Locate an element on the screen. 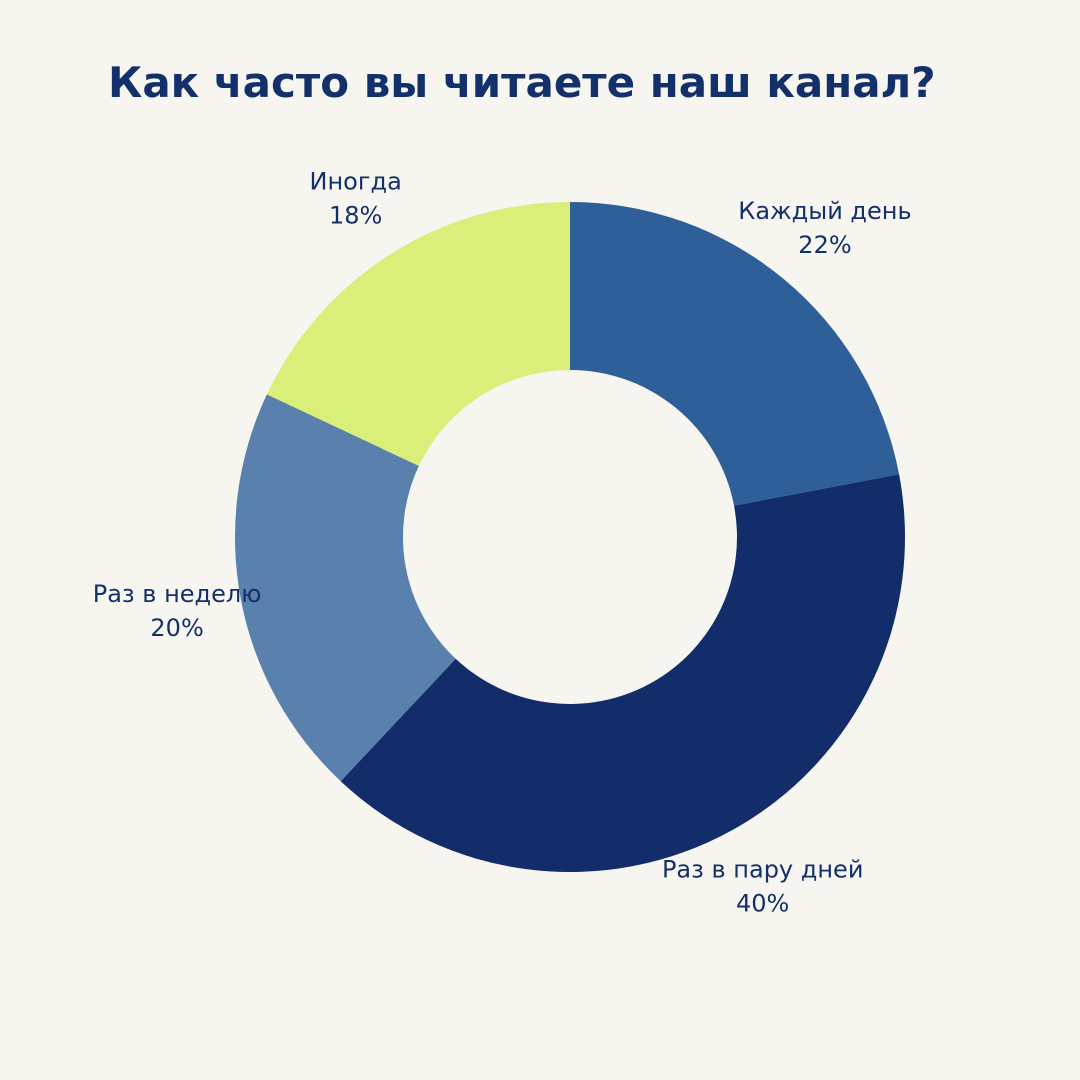  segment-label: Раз в неделю is located at coordinates (177, 594).